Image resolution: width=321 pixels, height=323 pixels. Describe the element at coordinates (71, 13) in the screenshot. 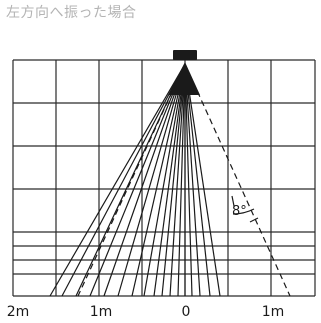

I see `diagram-title: 左方向へ振った場合` at that location.